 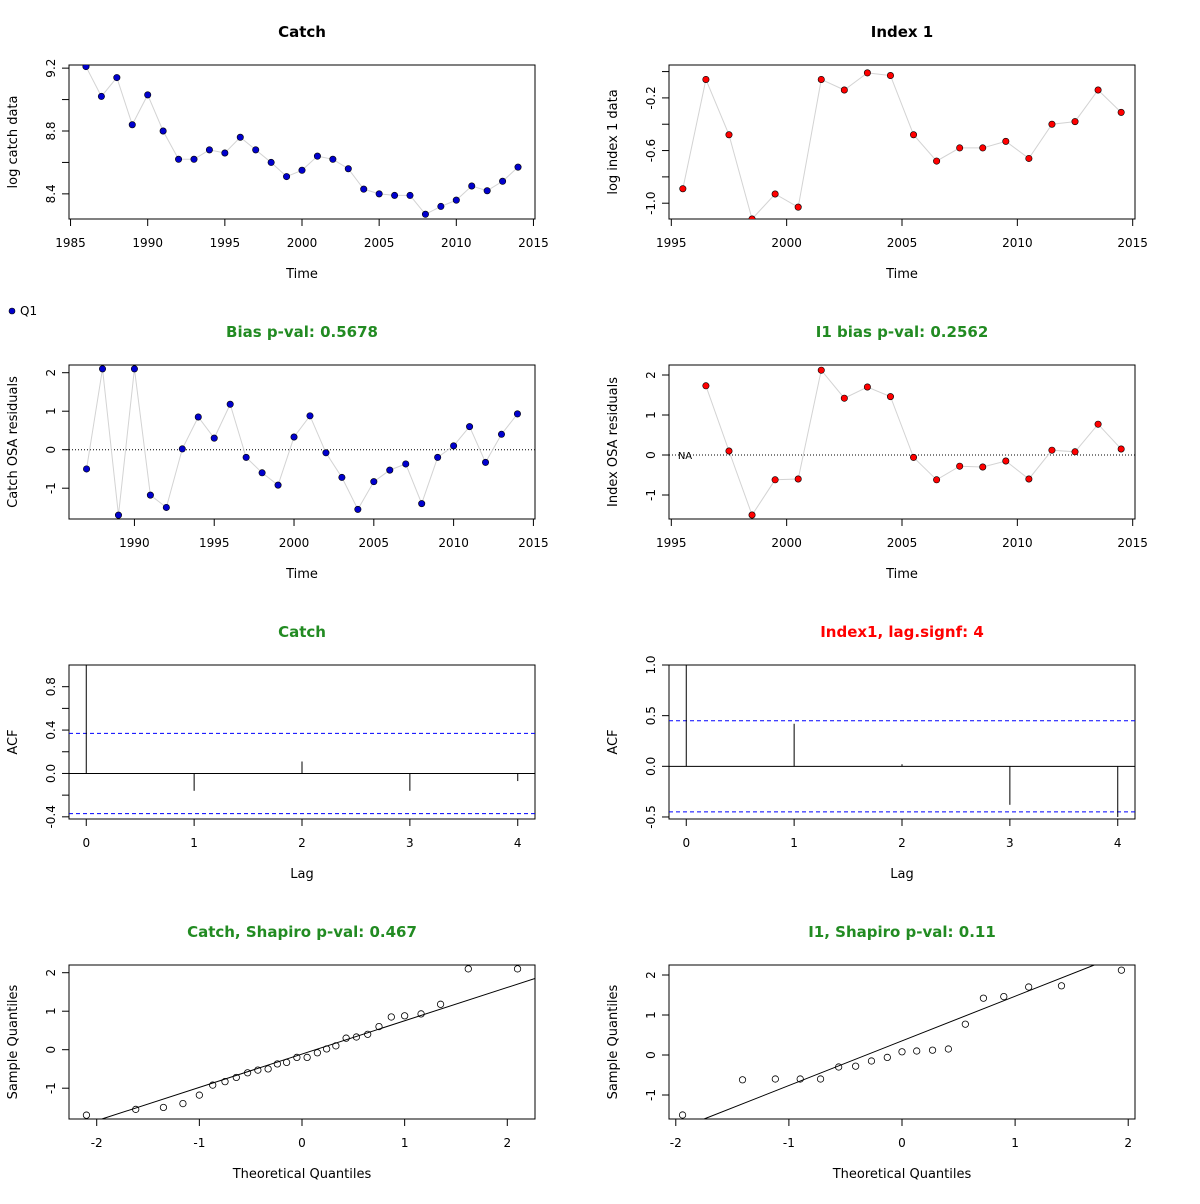 What do you see at coordinates (302, 442) in the screenshot?
I see `catch-resid-plot-area` at bounding box center [302, 442].